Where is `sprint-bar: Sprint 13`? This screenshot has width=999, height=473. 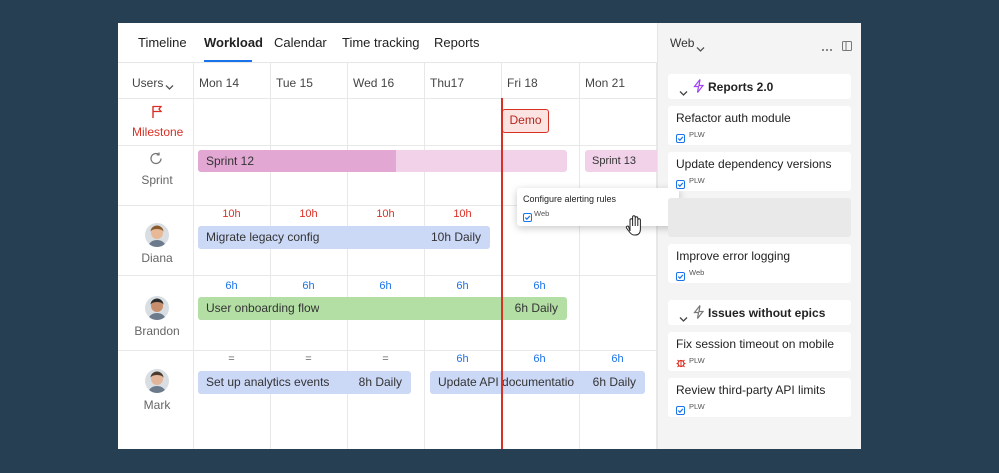 sprint-bar: Sprint 13 is located at coordinates (621, 161).